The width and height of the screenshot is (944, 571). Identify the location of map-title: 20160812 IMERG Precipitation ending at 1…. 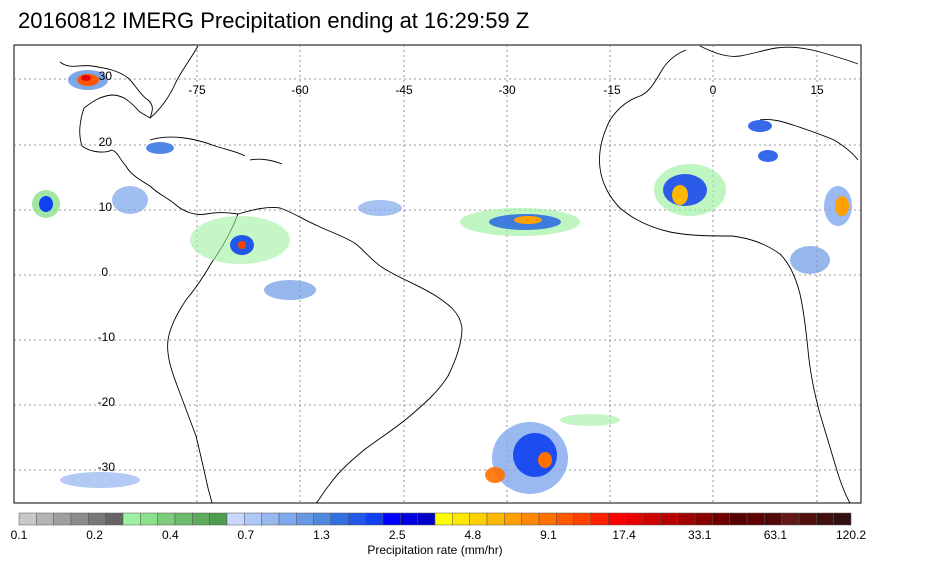
(274, 20).